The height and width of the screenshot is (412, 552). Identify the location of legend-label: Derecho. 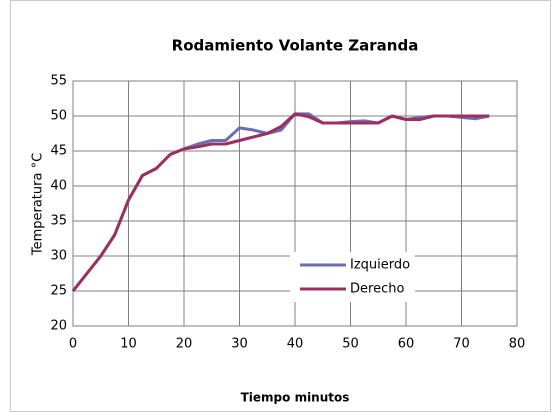
(377, 289).